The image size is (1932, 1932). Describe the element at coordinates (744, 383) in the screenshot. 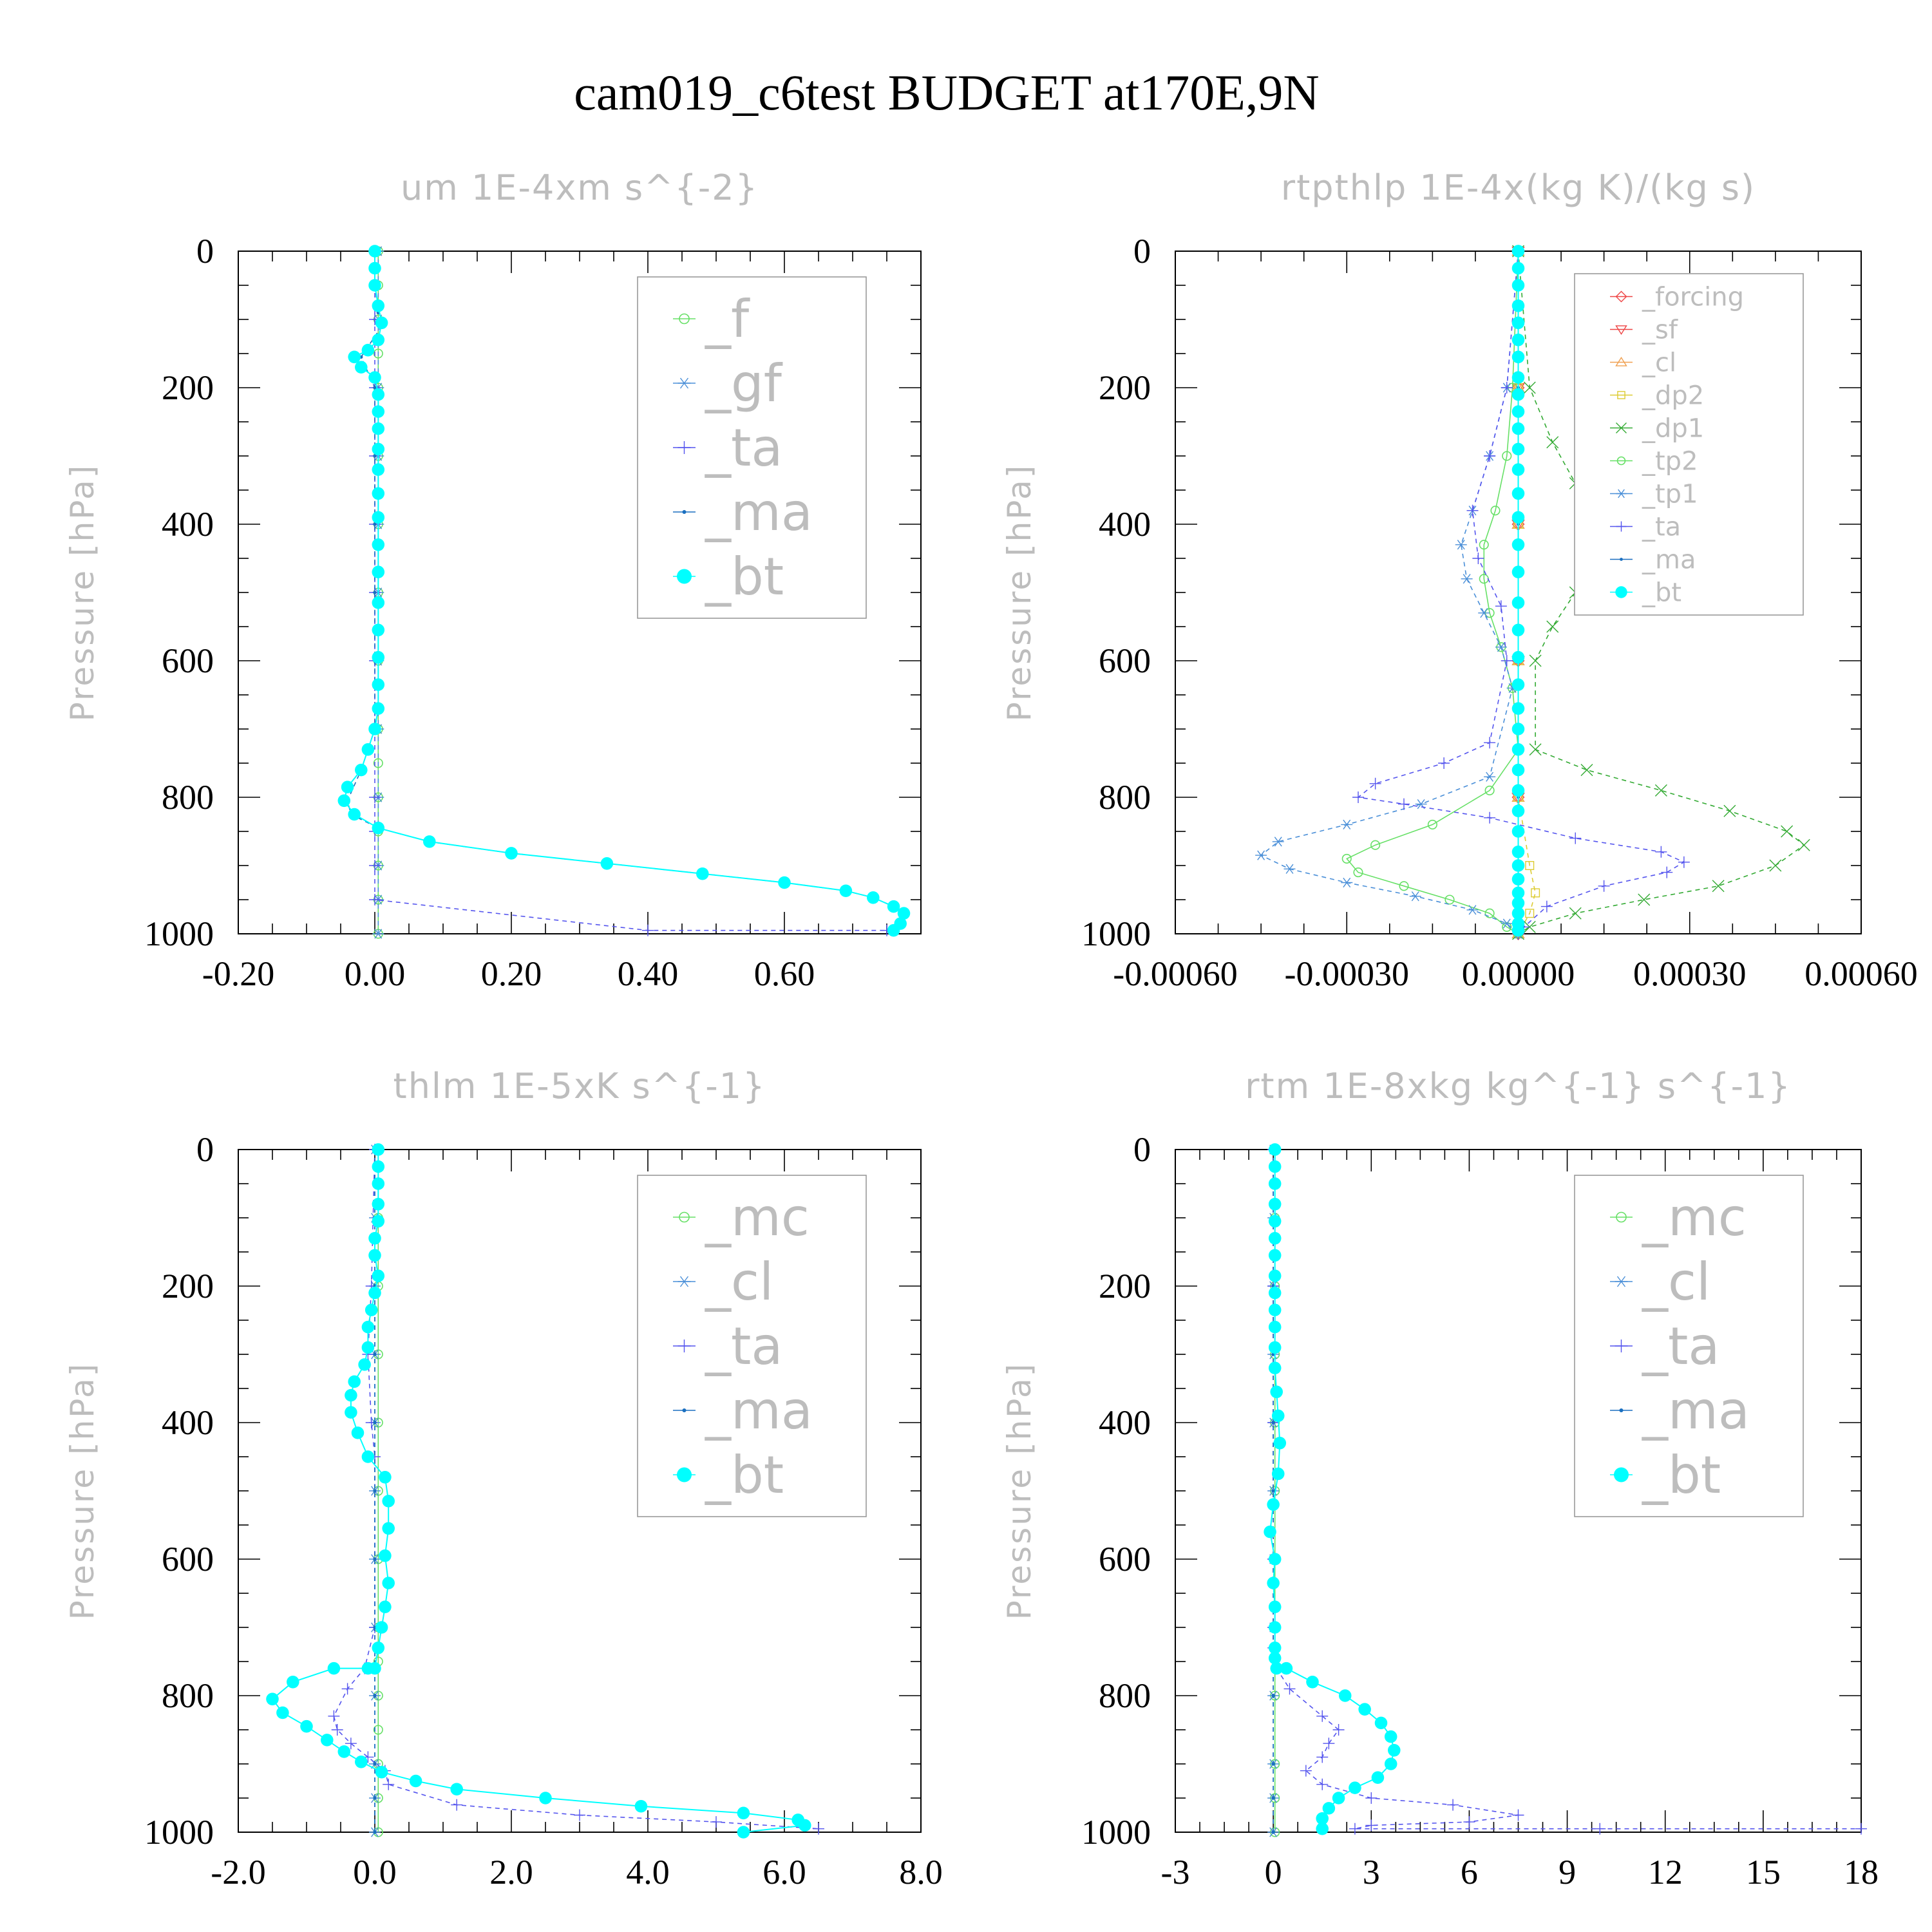

I see `legend-label: _gf` at that location.